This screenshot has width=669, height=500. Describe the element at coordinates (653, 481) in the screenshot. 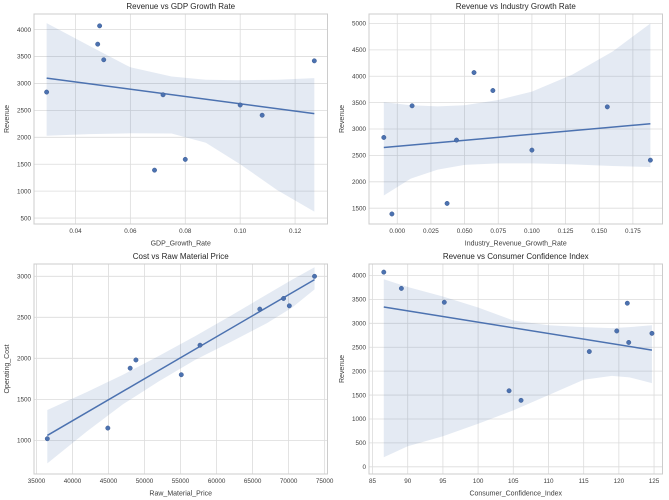

I see `x-tick-label: 125` at that location.